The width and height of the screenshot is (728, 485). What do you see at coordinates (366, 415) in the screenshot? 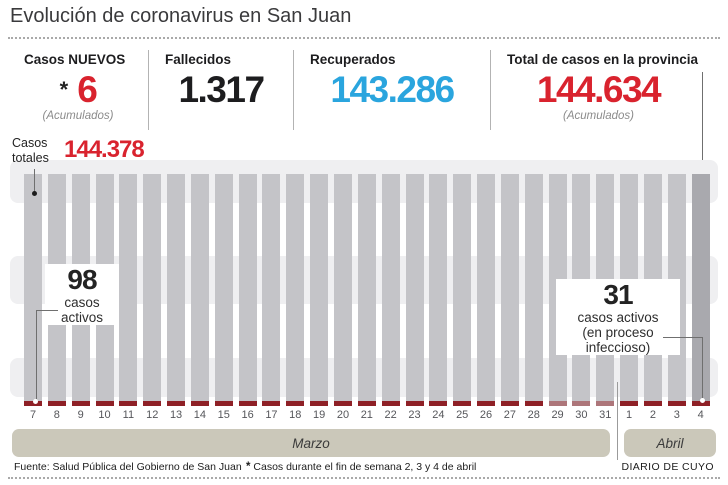
I see `day-label-21: 21` at bounding box center [366, 415].